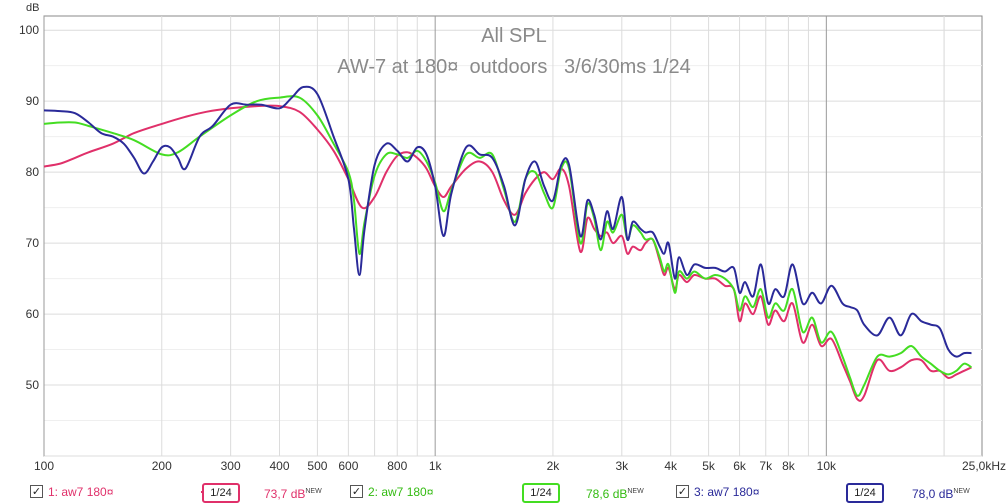 The width and height of the screenshot is (1008, 504). What do you see at coordinates (514, 36) in the screenshot?
I see `chart-title: All SPL` at bounding box center [514, 36].